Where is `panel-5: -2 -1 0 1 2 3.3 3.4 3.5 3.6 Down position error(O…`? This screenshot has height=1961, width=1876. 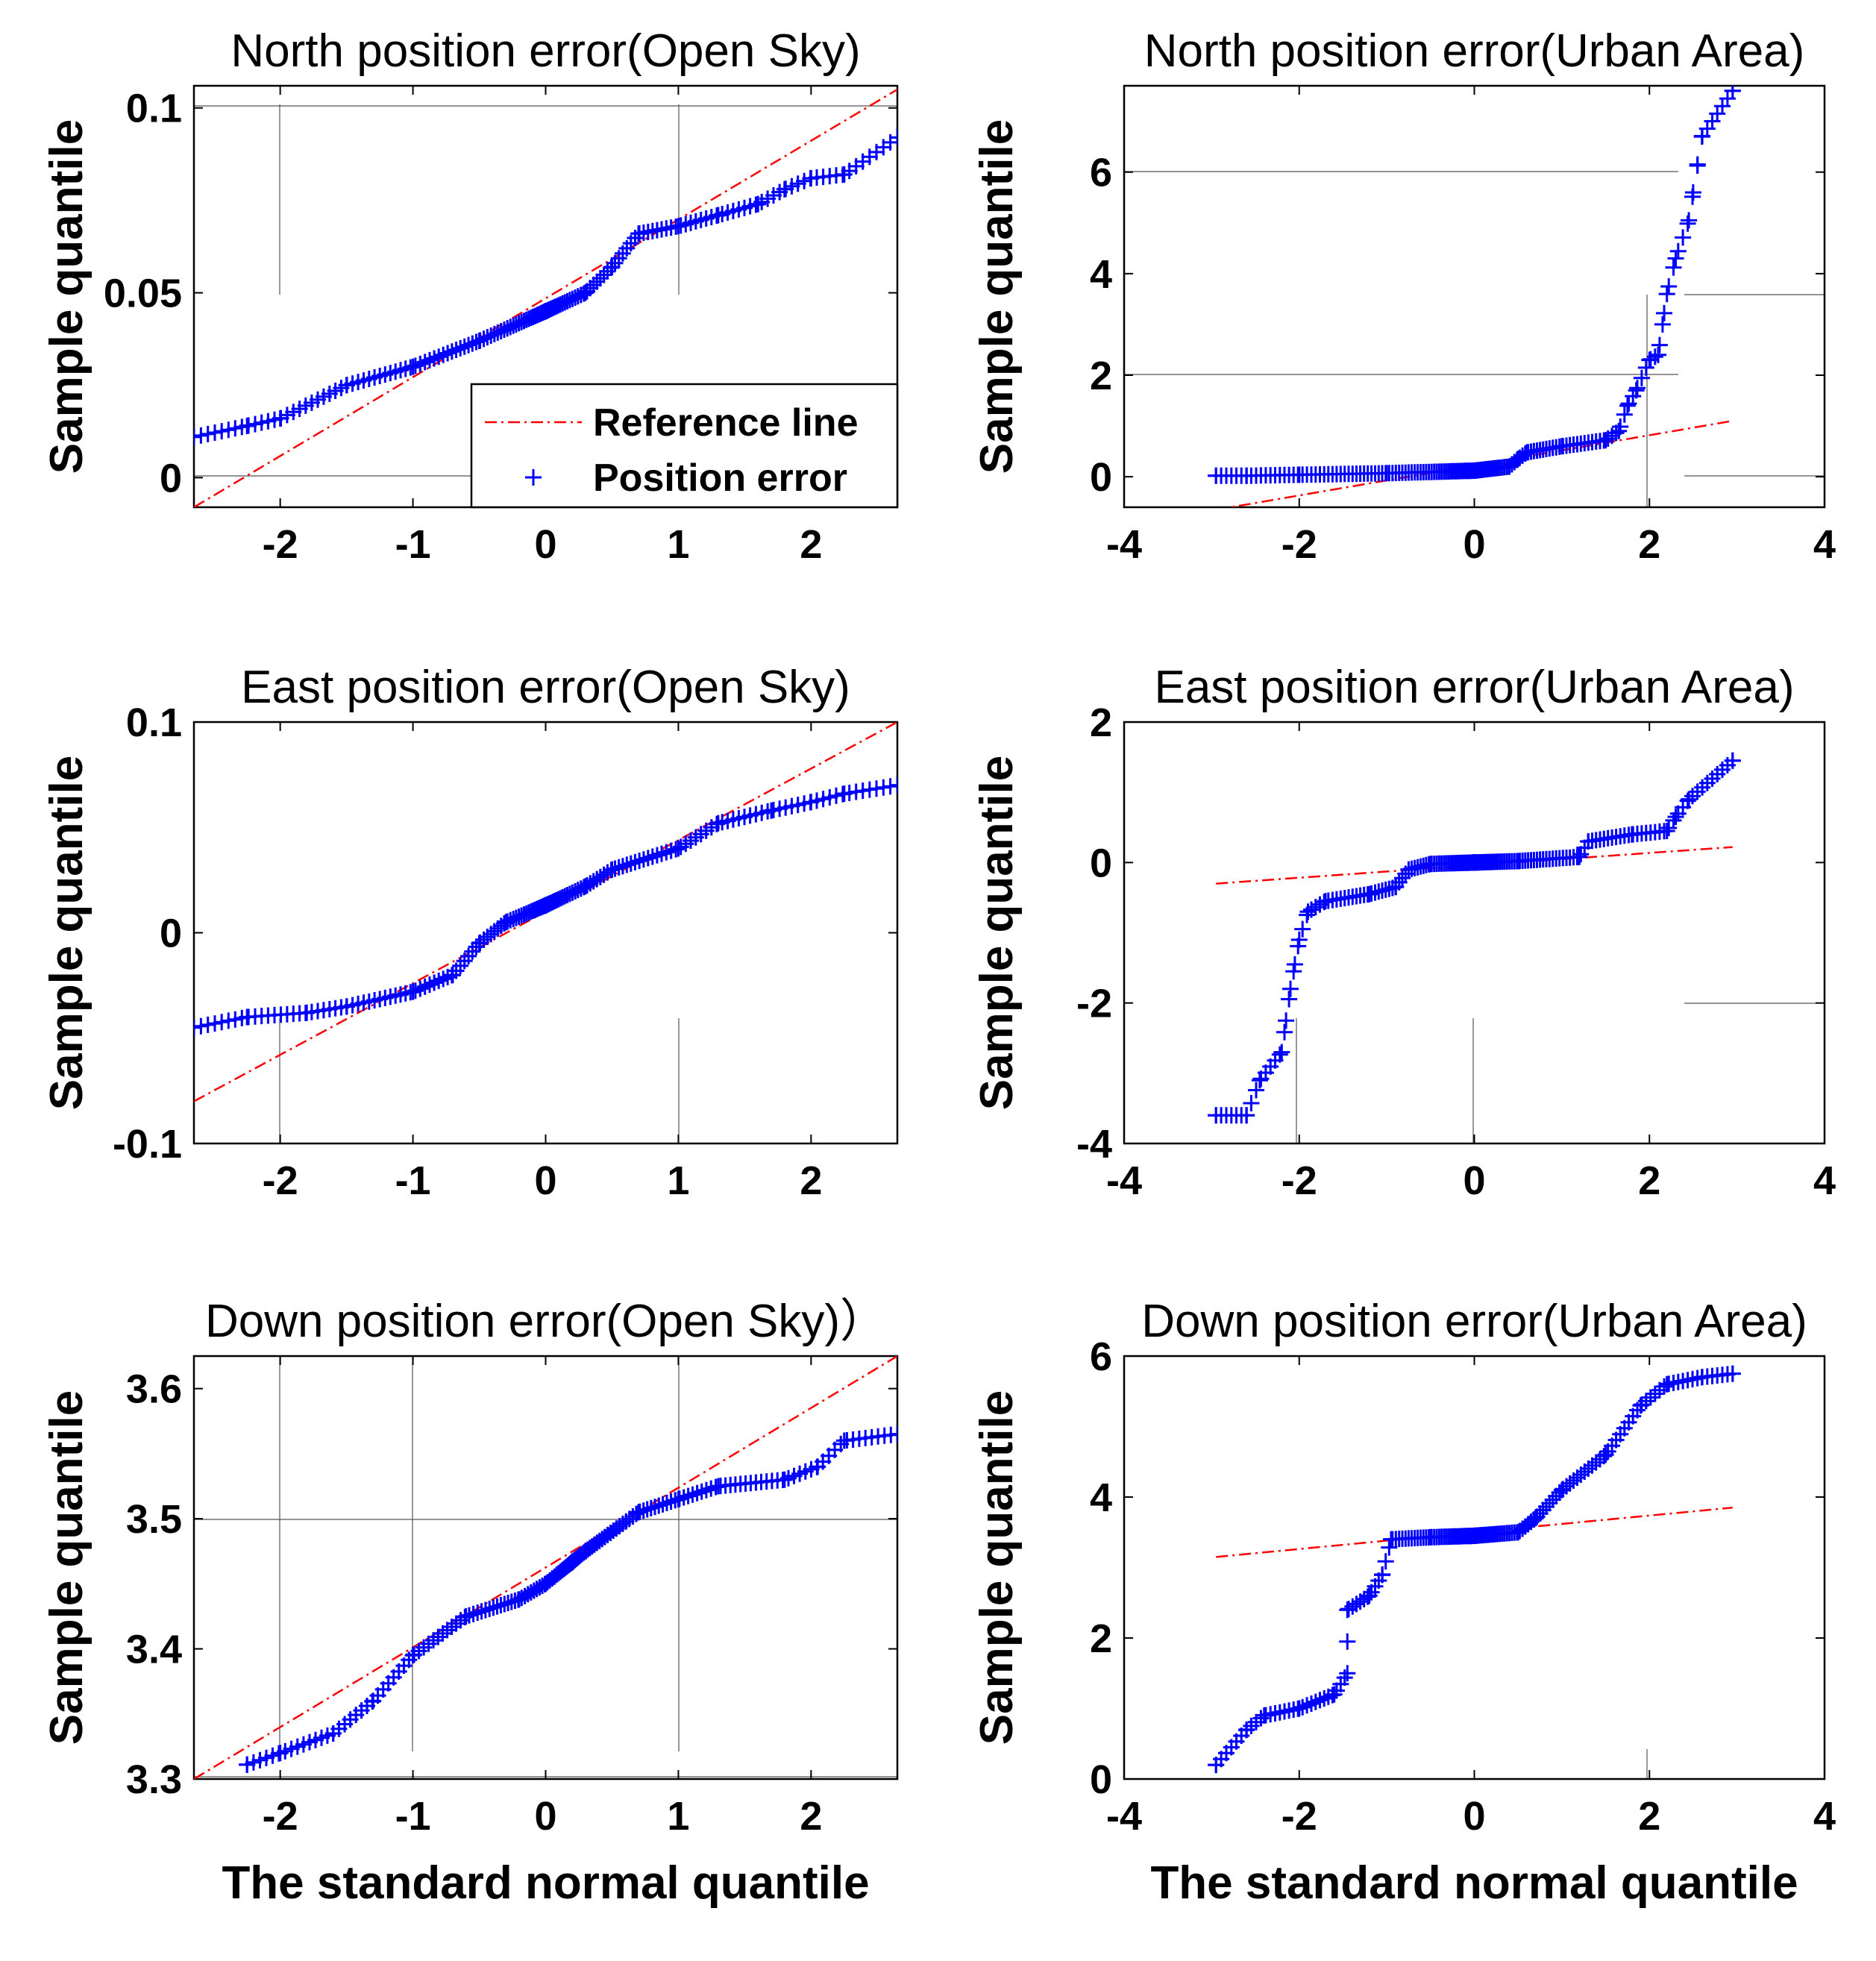 panel-5: -2 -1 0 1 2 3.3 3.4 3.5 3.6 Down position error(O… is located at coordinates (470, 1603).